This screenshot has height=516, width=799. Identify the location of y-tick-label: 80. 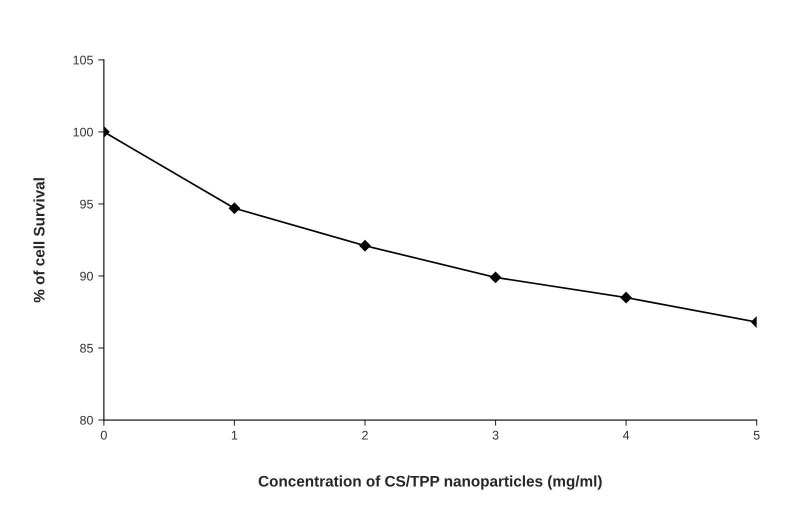
(86, 420).